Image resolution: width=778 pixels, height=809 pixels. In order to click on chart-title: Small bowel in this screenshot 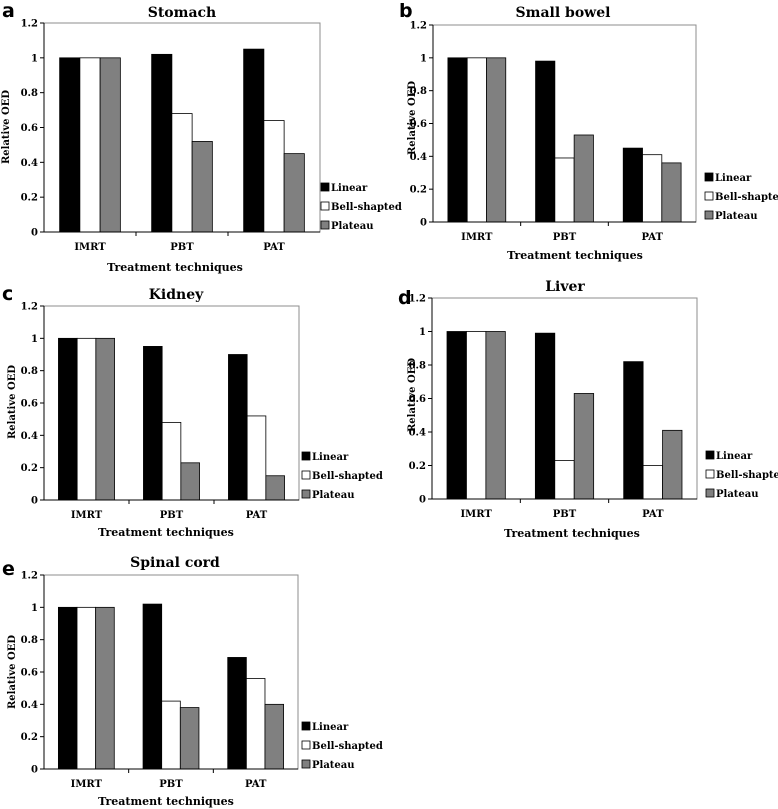, I will do `click(563, 13)`.